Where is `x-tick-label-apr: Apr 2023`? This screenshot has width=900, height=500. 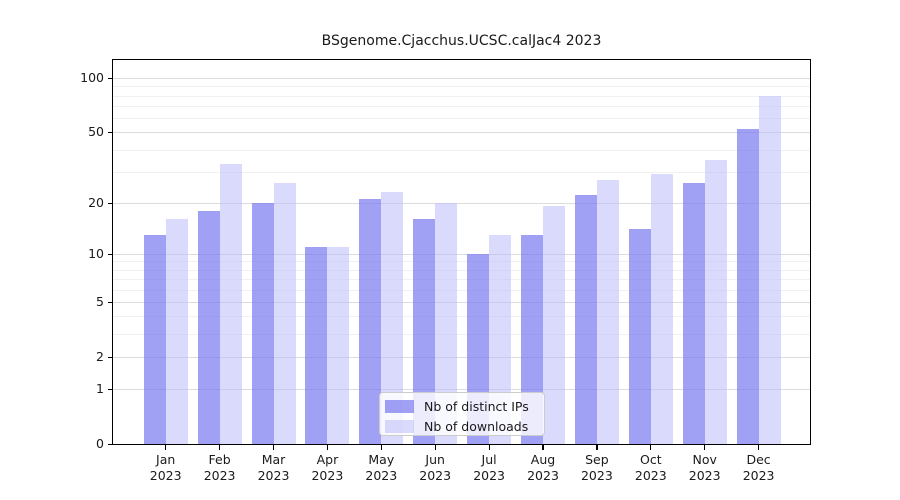 x-tick-label-apr: Apr 2023 is located at coordinates (327, 468).